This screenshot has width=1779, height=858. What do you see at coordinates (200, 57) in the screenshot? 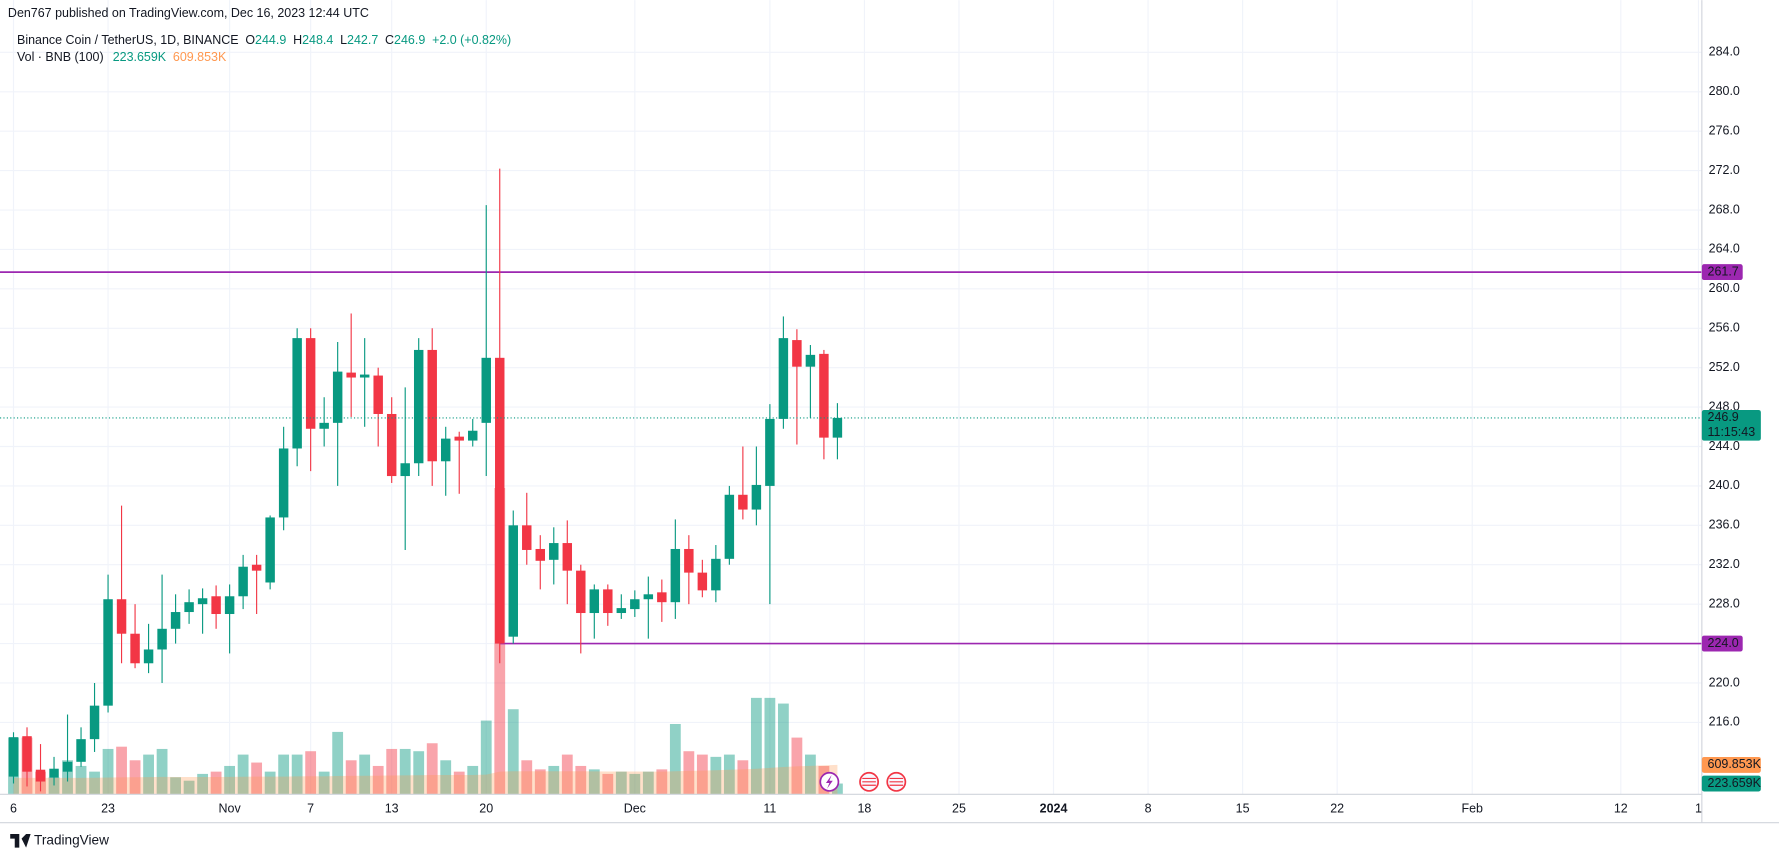
I see `volume-ma-value: 609.853K` at bounding box center [200, 57].